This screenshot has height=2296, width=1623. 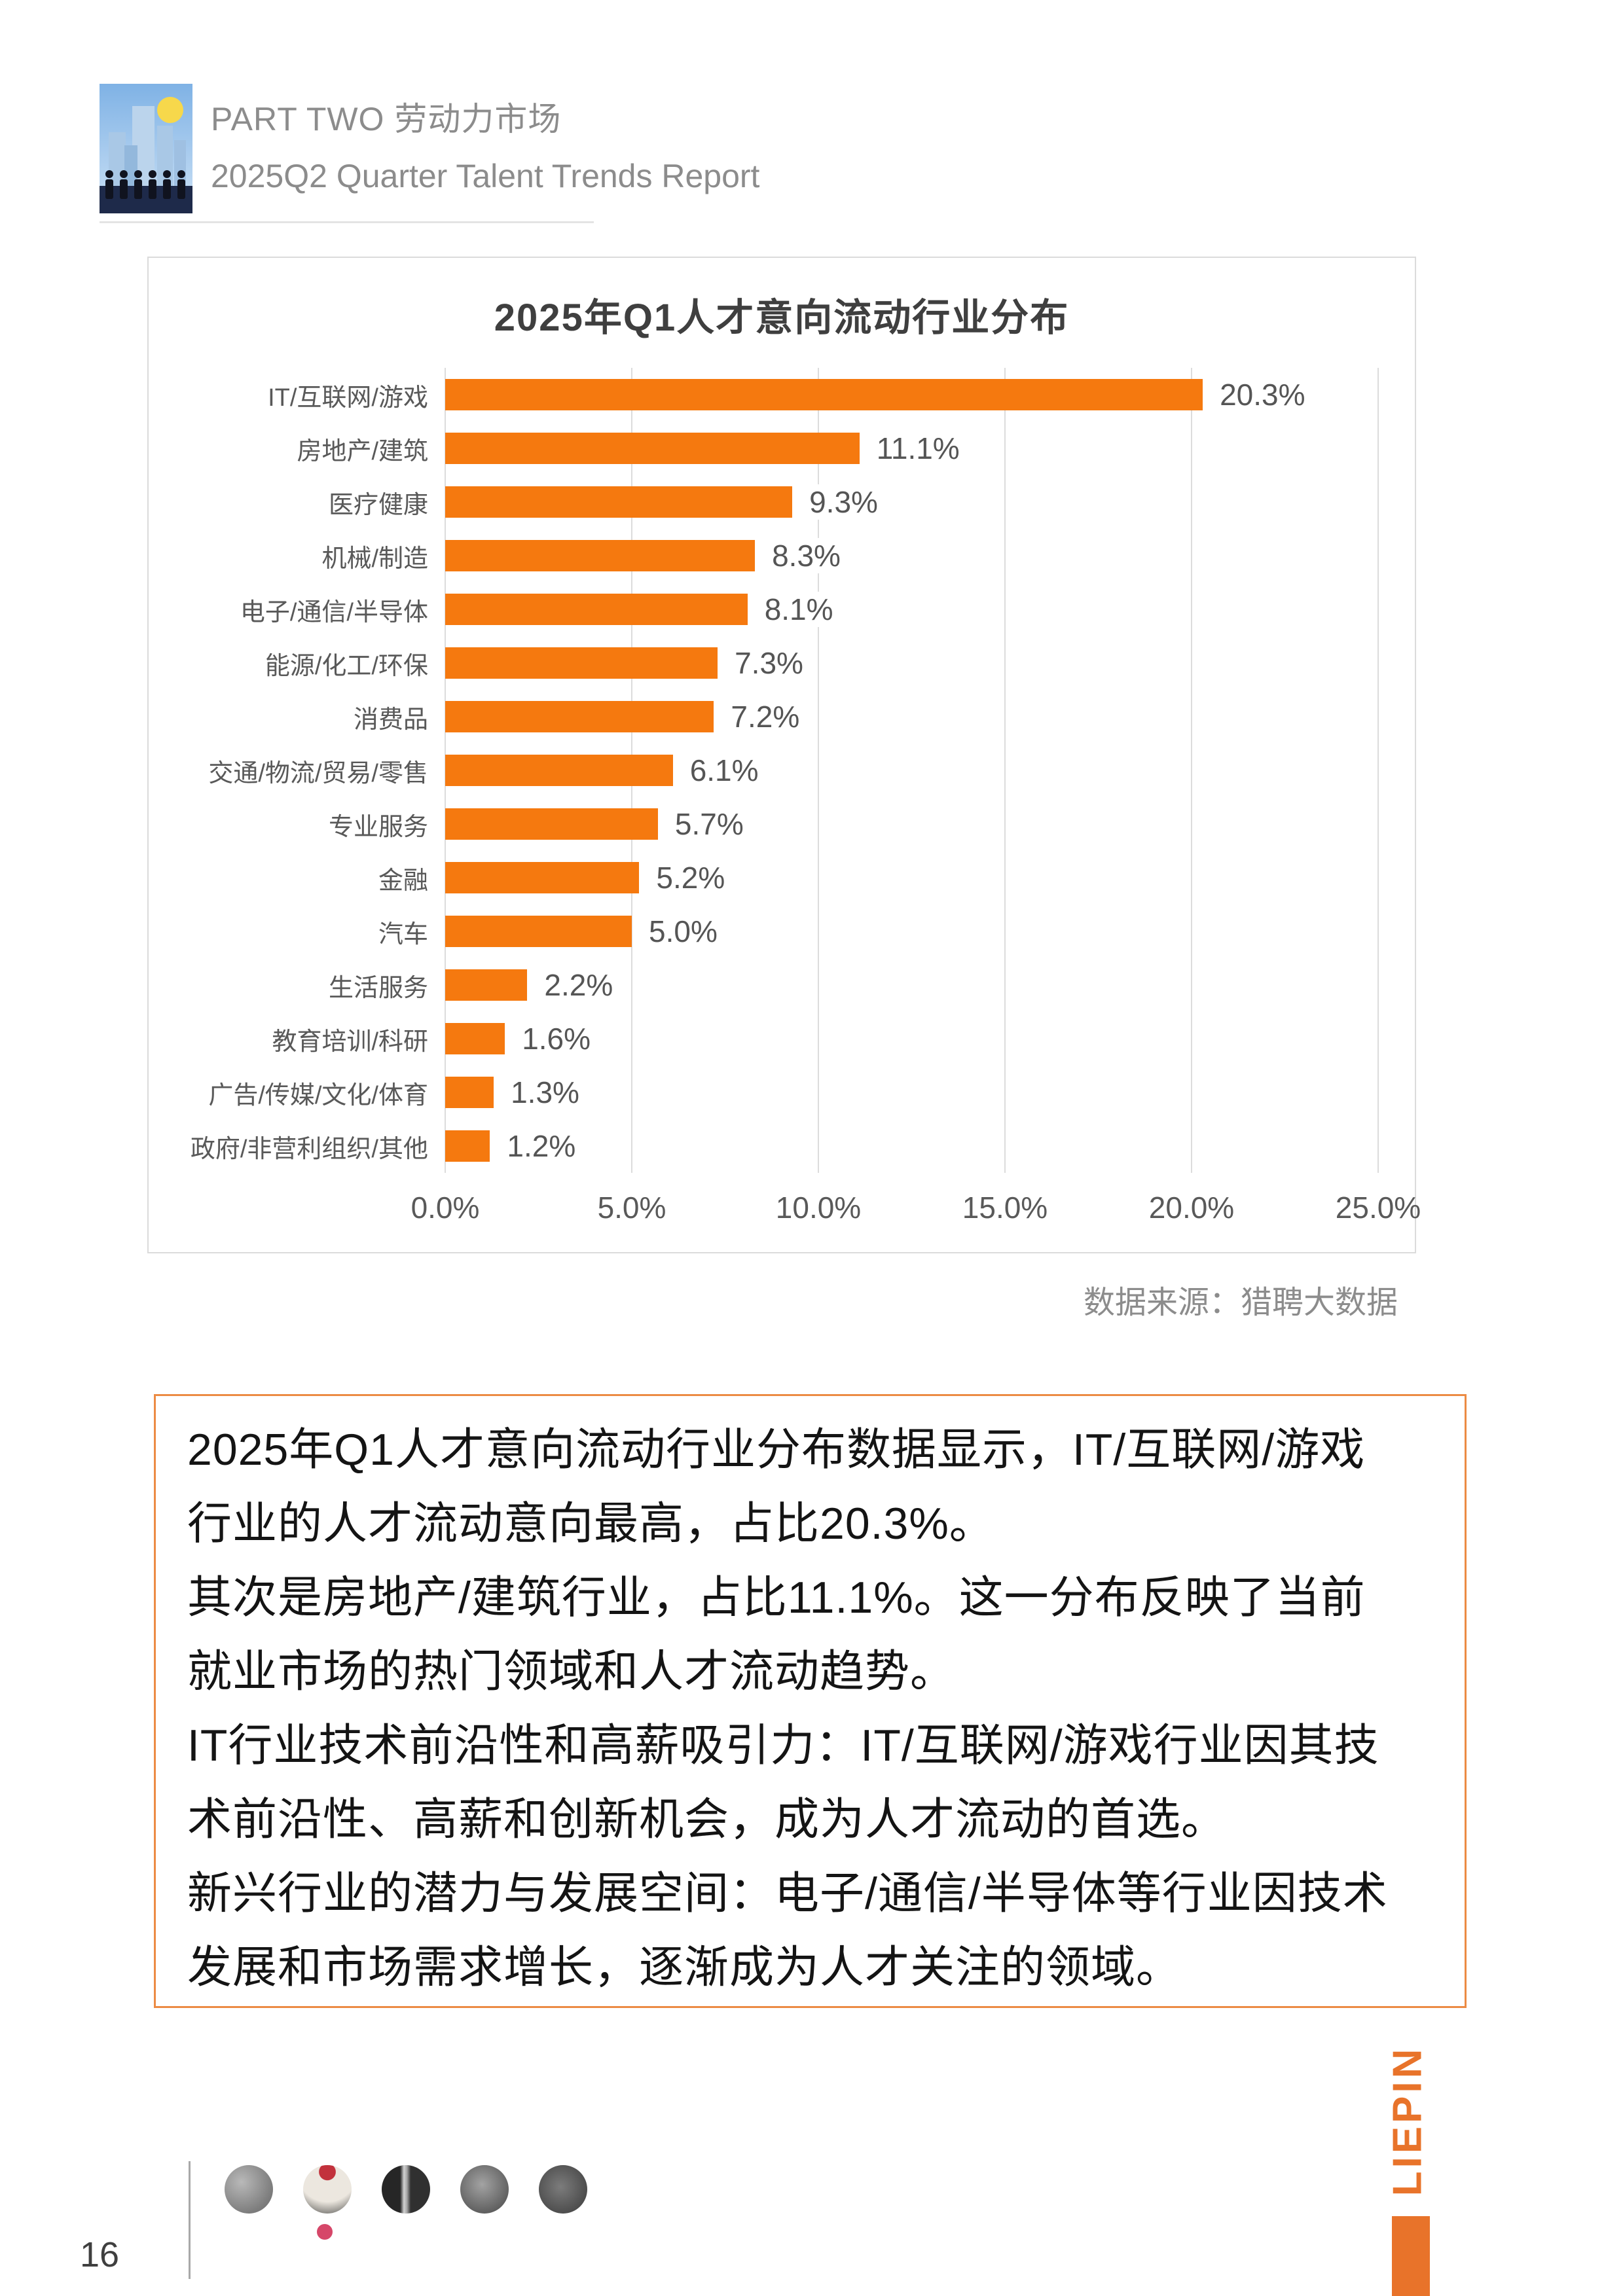 I want to click on value-label: 7.3%, so click(x=769, y=663).